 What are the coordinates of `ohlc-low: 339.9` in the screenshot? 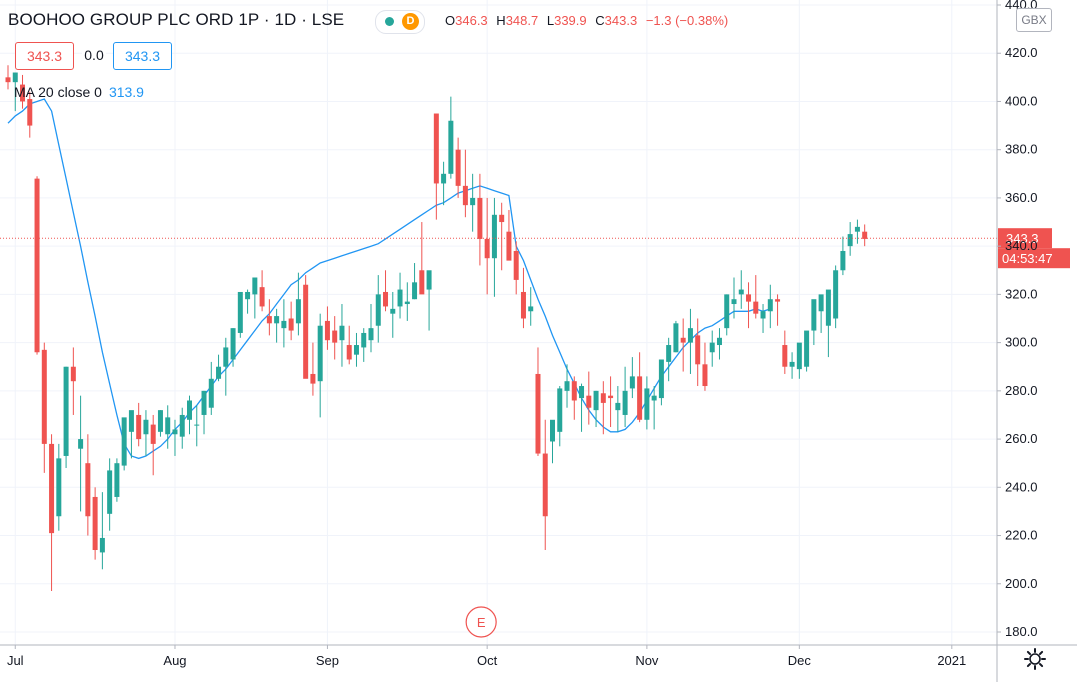 It's located at (570, 20).